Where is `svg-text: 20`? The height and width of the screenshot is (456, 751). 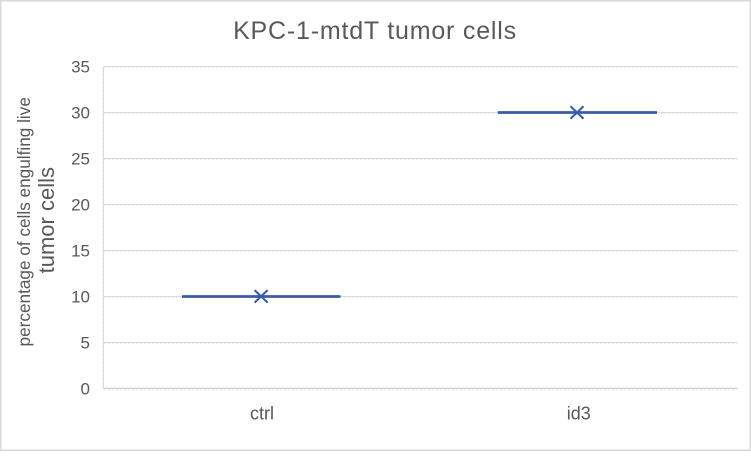 svg-text: 20 is located at coordinates (80, 205).